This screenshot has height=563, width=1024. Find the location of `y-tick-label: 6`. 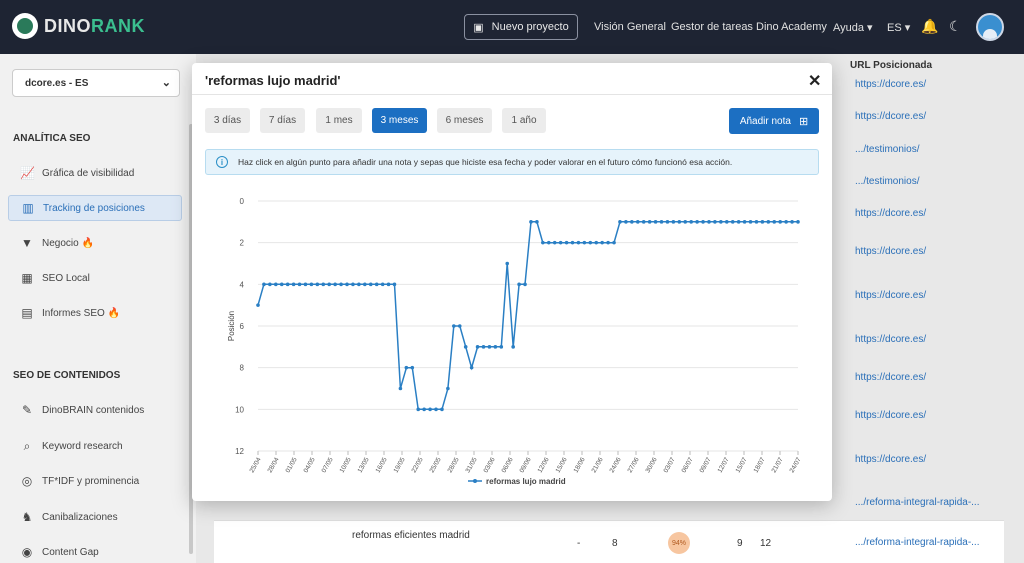

y-tick-label: 6 is located at coordinates (242, 326).